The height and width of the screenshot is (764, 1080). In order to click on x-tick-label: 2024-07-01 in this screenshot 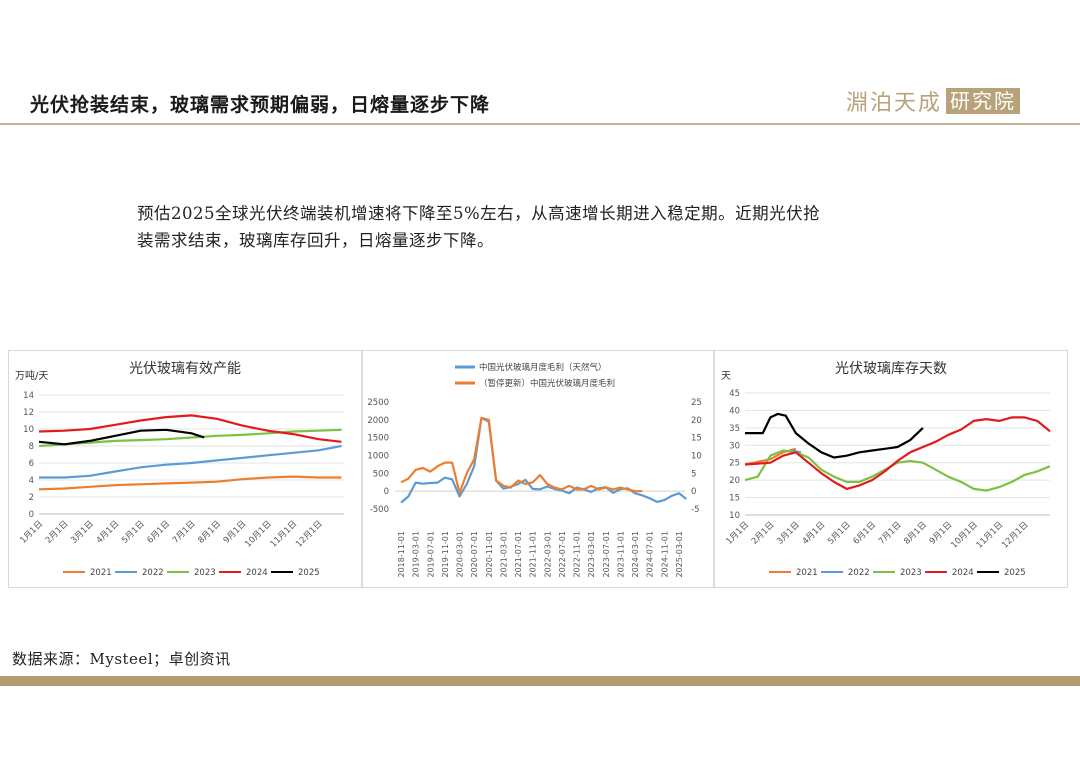, I will do `click(650, 554)`.